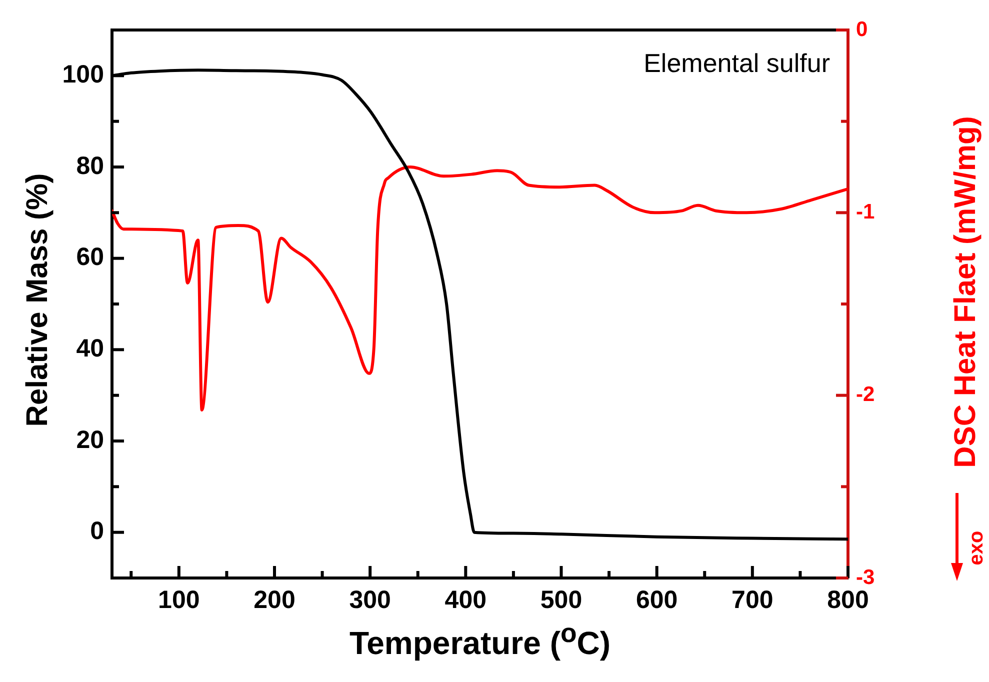  I want to click on x-tick-label: 400, so click(465, 600).